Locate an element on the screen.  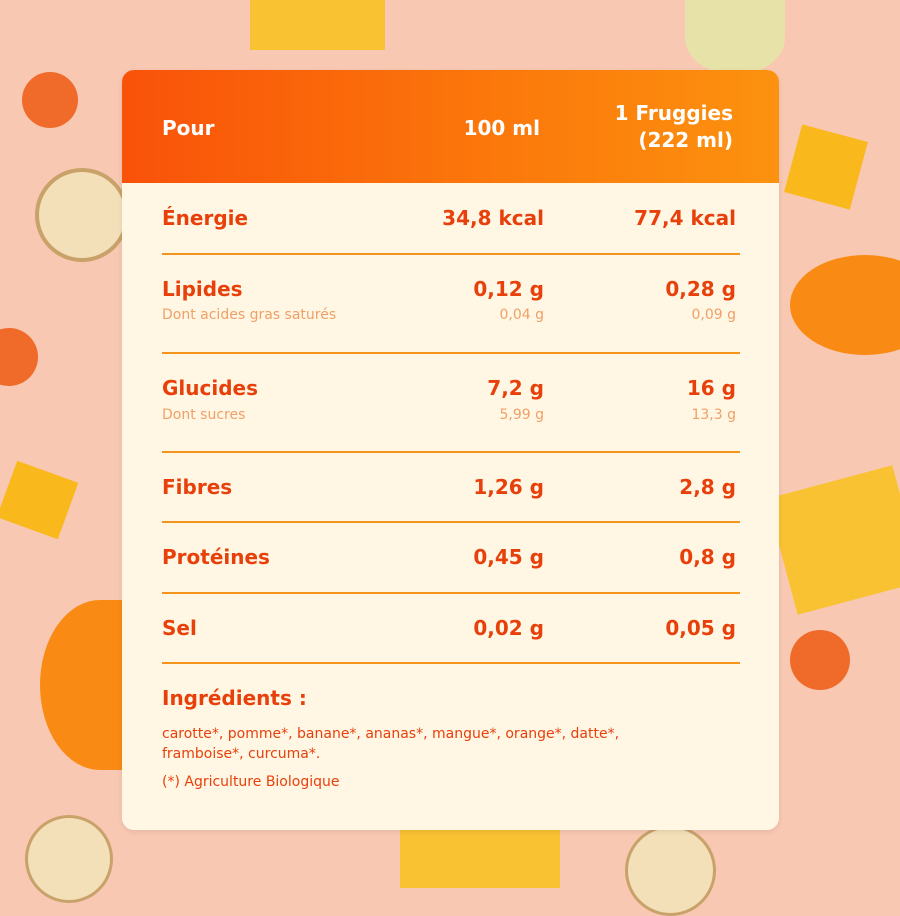
value-per-100ml: 7,2 g is located at coordinates (515, 388).